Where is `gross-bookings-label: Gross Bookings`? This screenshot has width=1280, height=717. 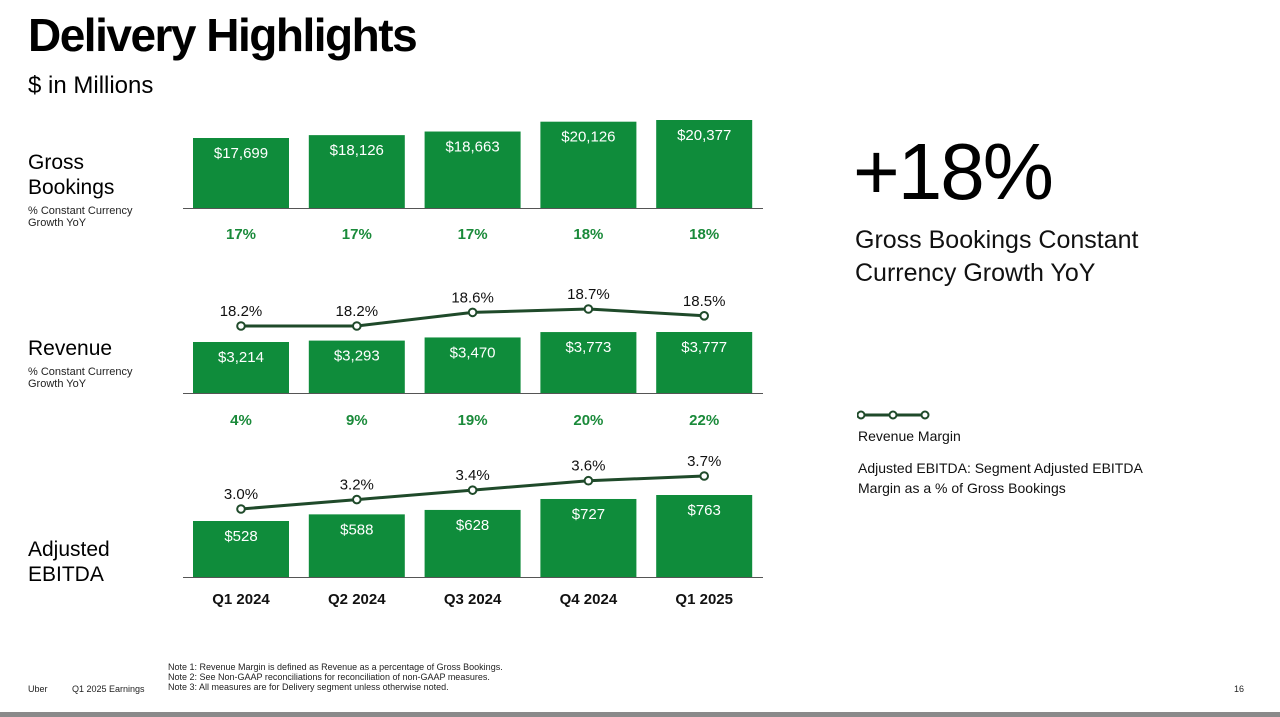 gross-bookings-label: Gross Bookings is located at coordinates (71, 175).